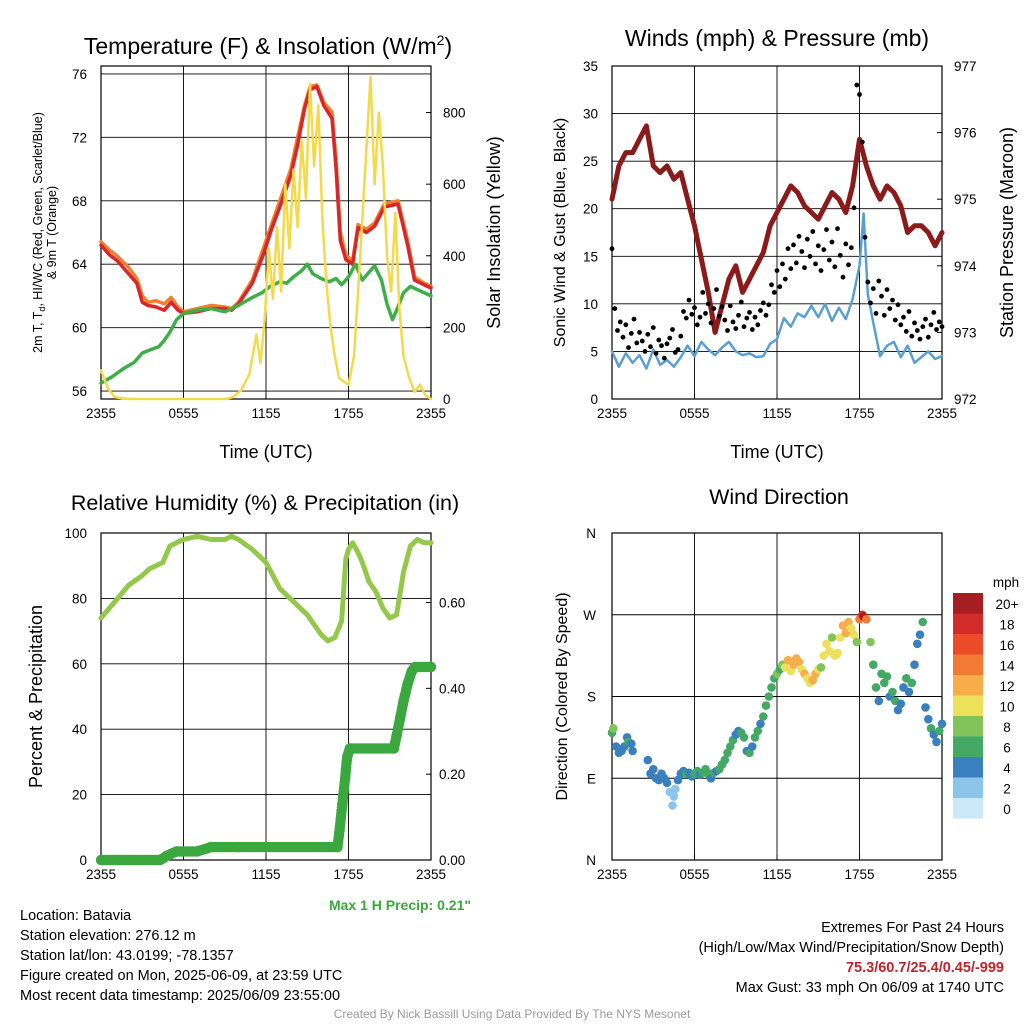 This screenshot has width=1024, height=1024. Describe the element at coordinates (454, 327) in the screenshot. I see `temp-y2-tick-label: 200` at that location.